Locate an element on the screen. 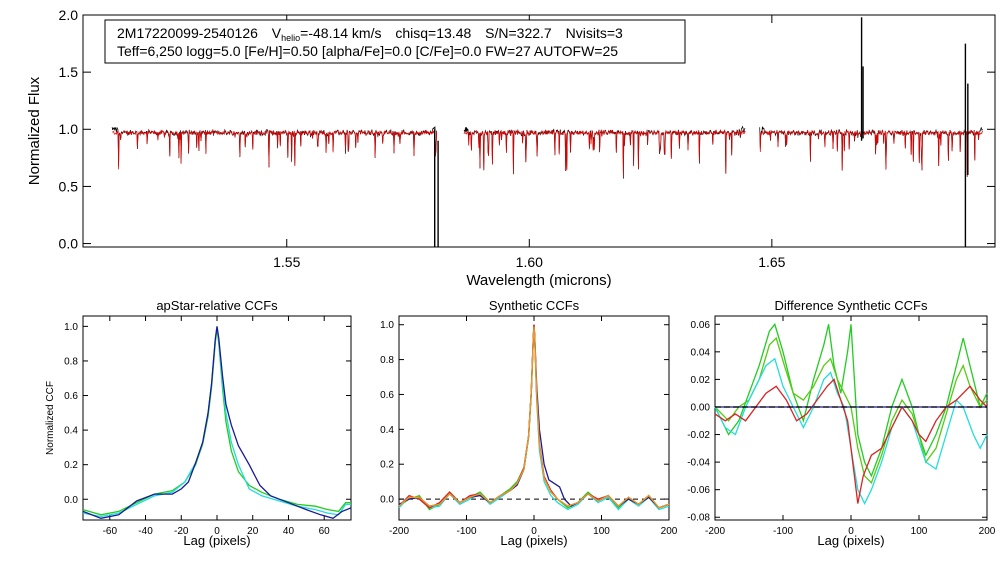 The height and width of the screenshot is (576, 1008). y-tick-label: 0.04 is located at coordinates (701, 352).